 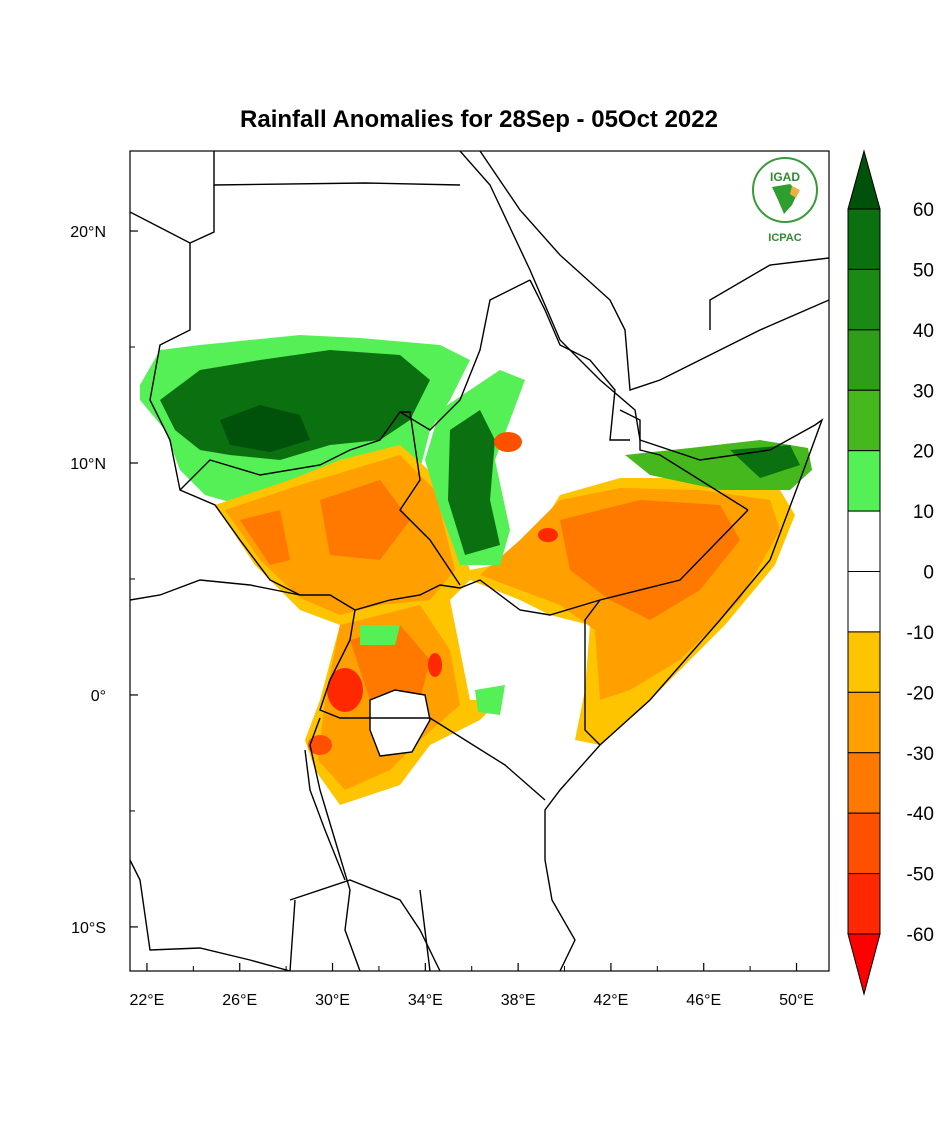 What do you see at coordinates (400, 723) in the screenshot?
I see `lake-victoria` at bounding box center [400, 723].